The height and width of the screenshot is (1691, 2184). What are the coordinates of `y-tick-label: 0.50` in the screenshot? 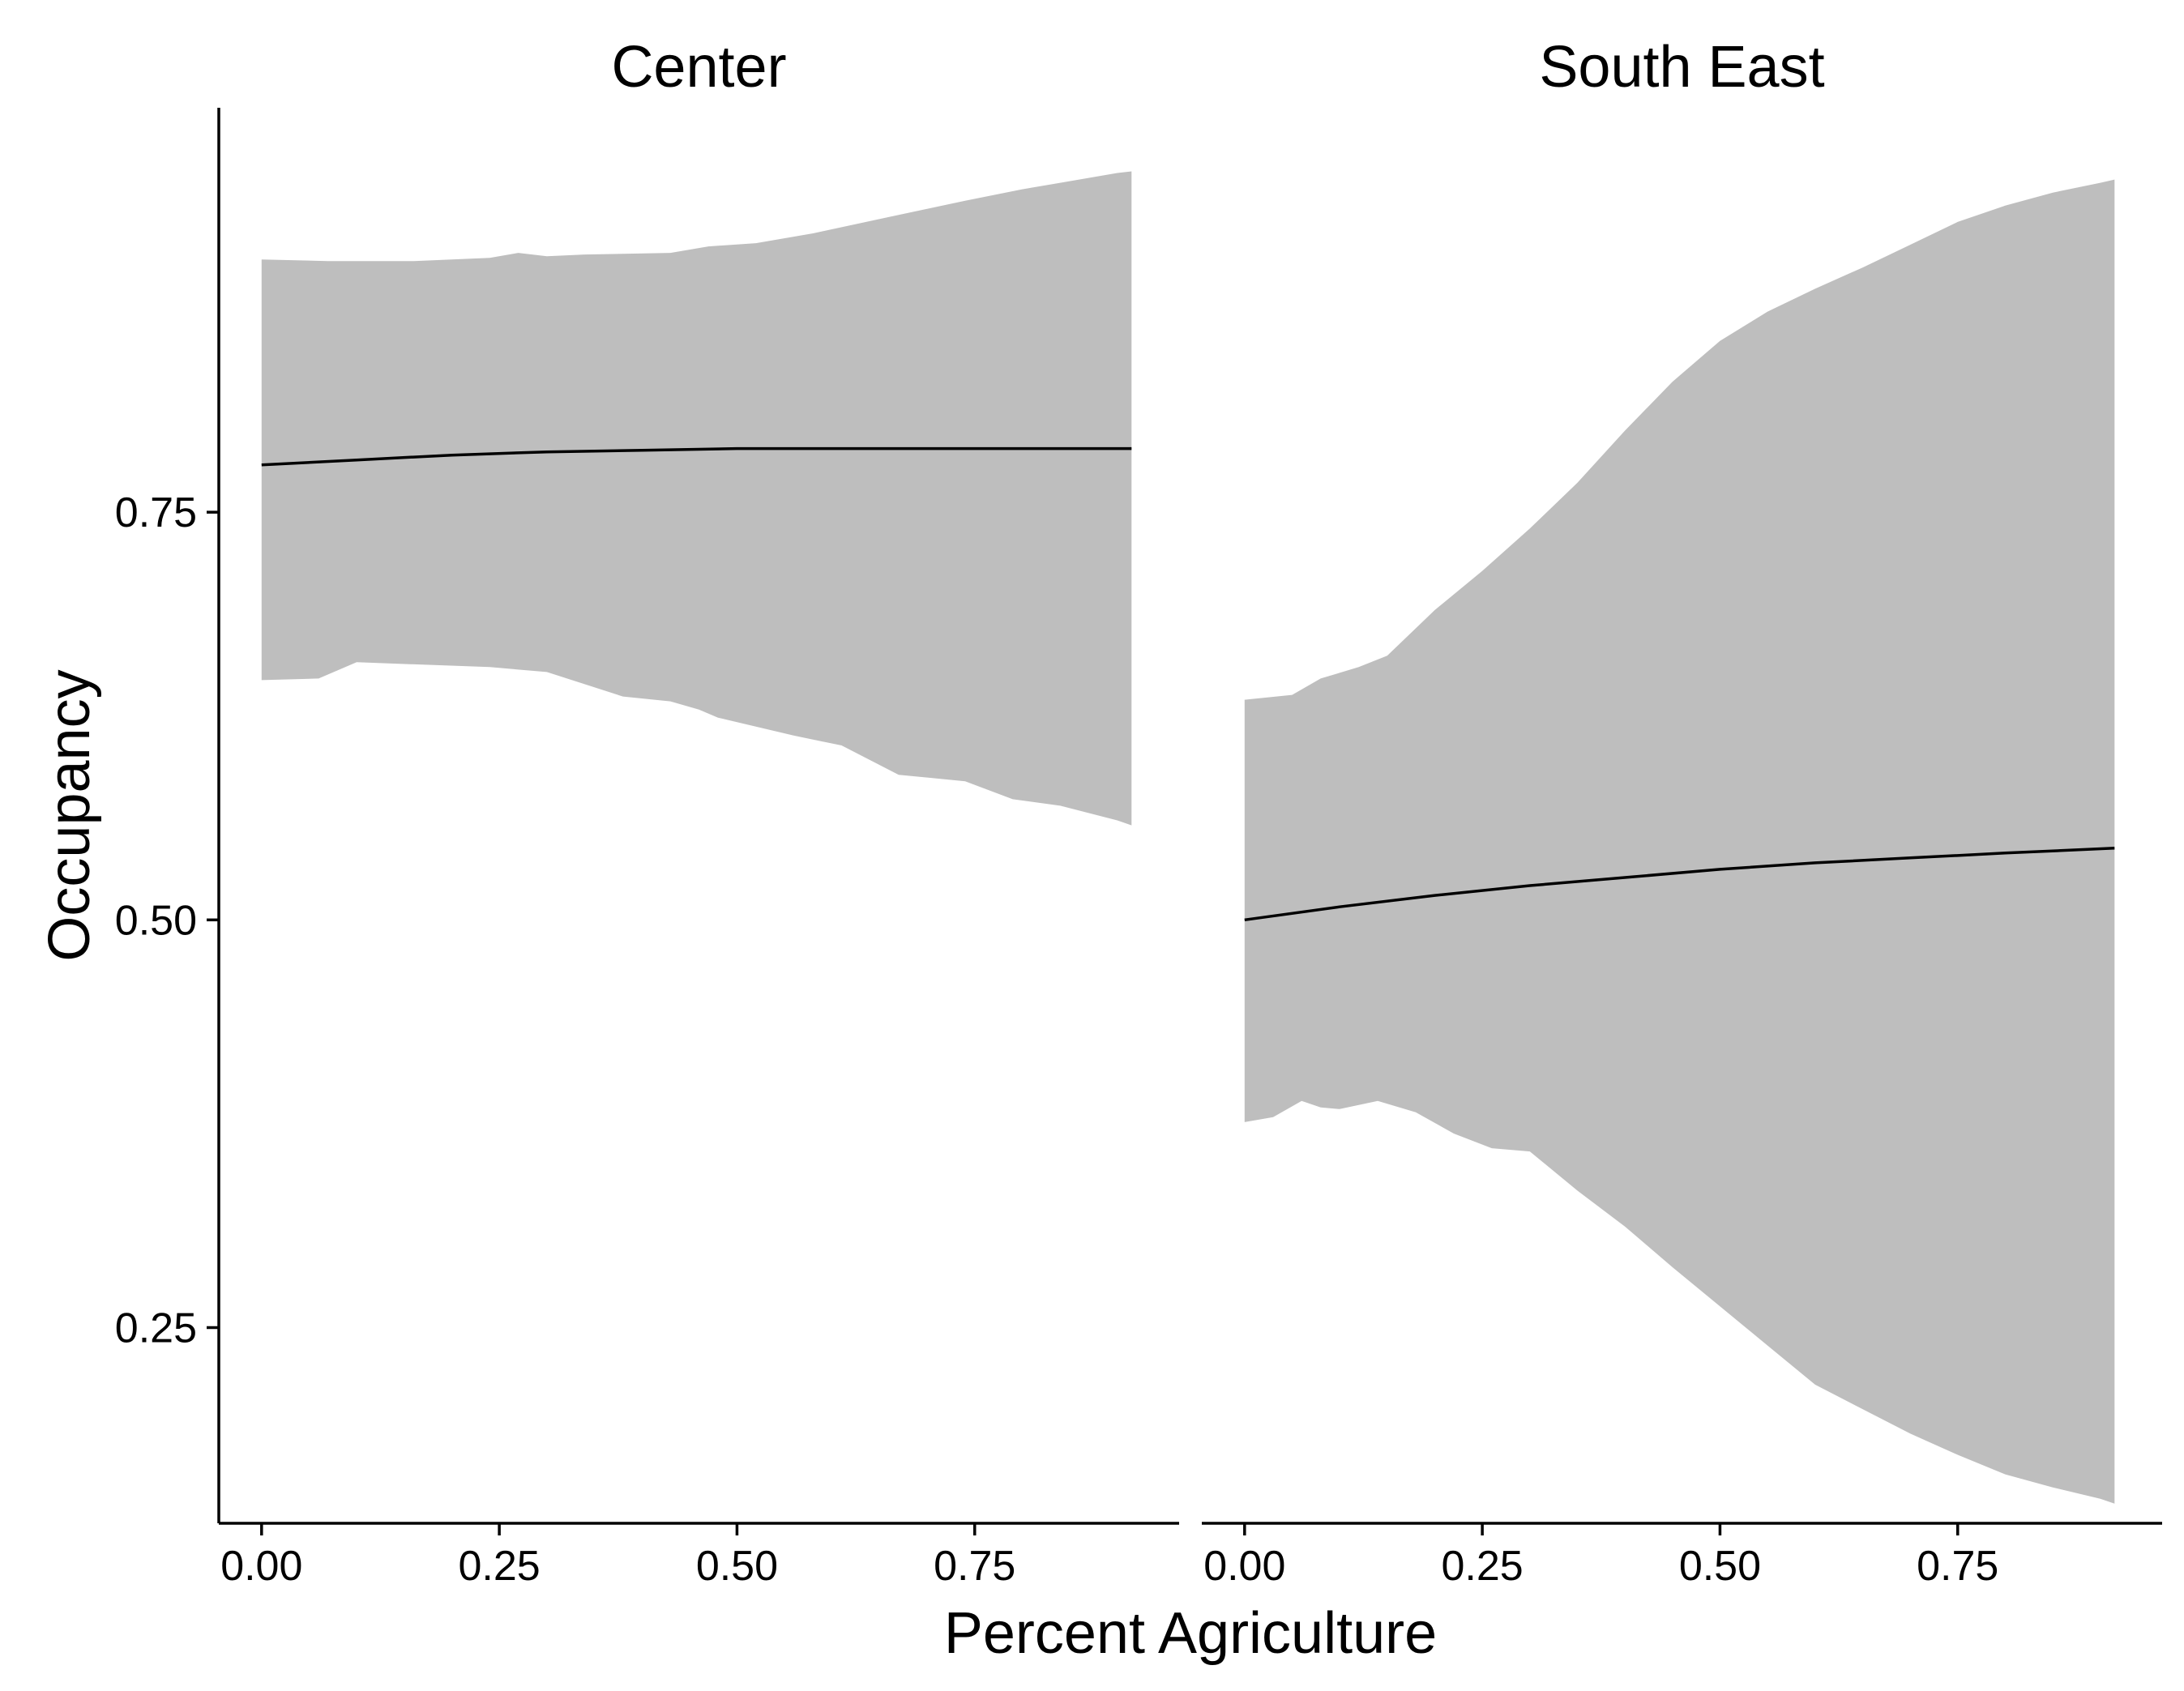 It's located at (156, 920).